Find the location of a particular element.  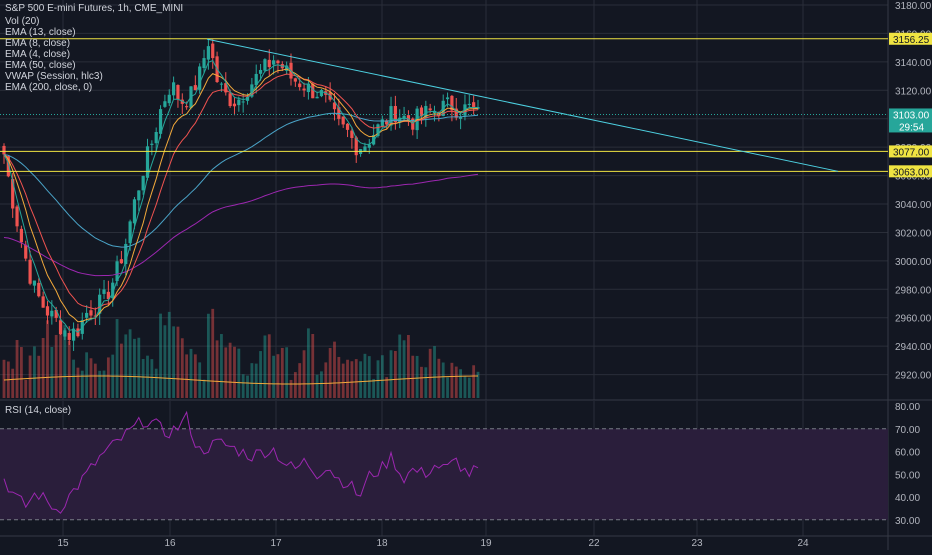

rsi-tick-label: 30.00 is located at coordinates (907, 521).